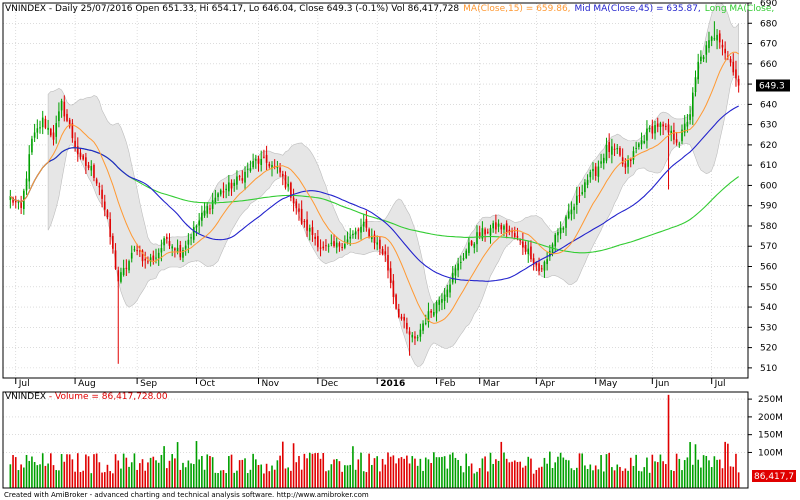  Describe the element at coordinates (608, 384) in the screenshot. I see `date-tick-label: May` at that location.